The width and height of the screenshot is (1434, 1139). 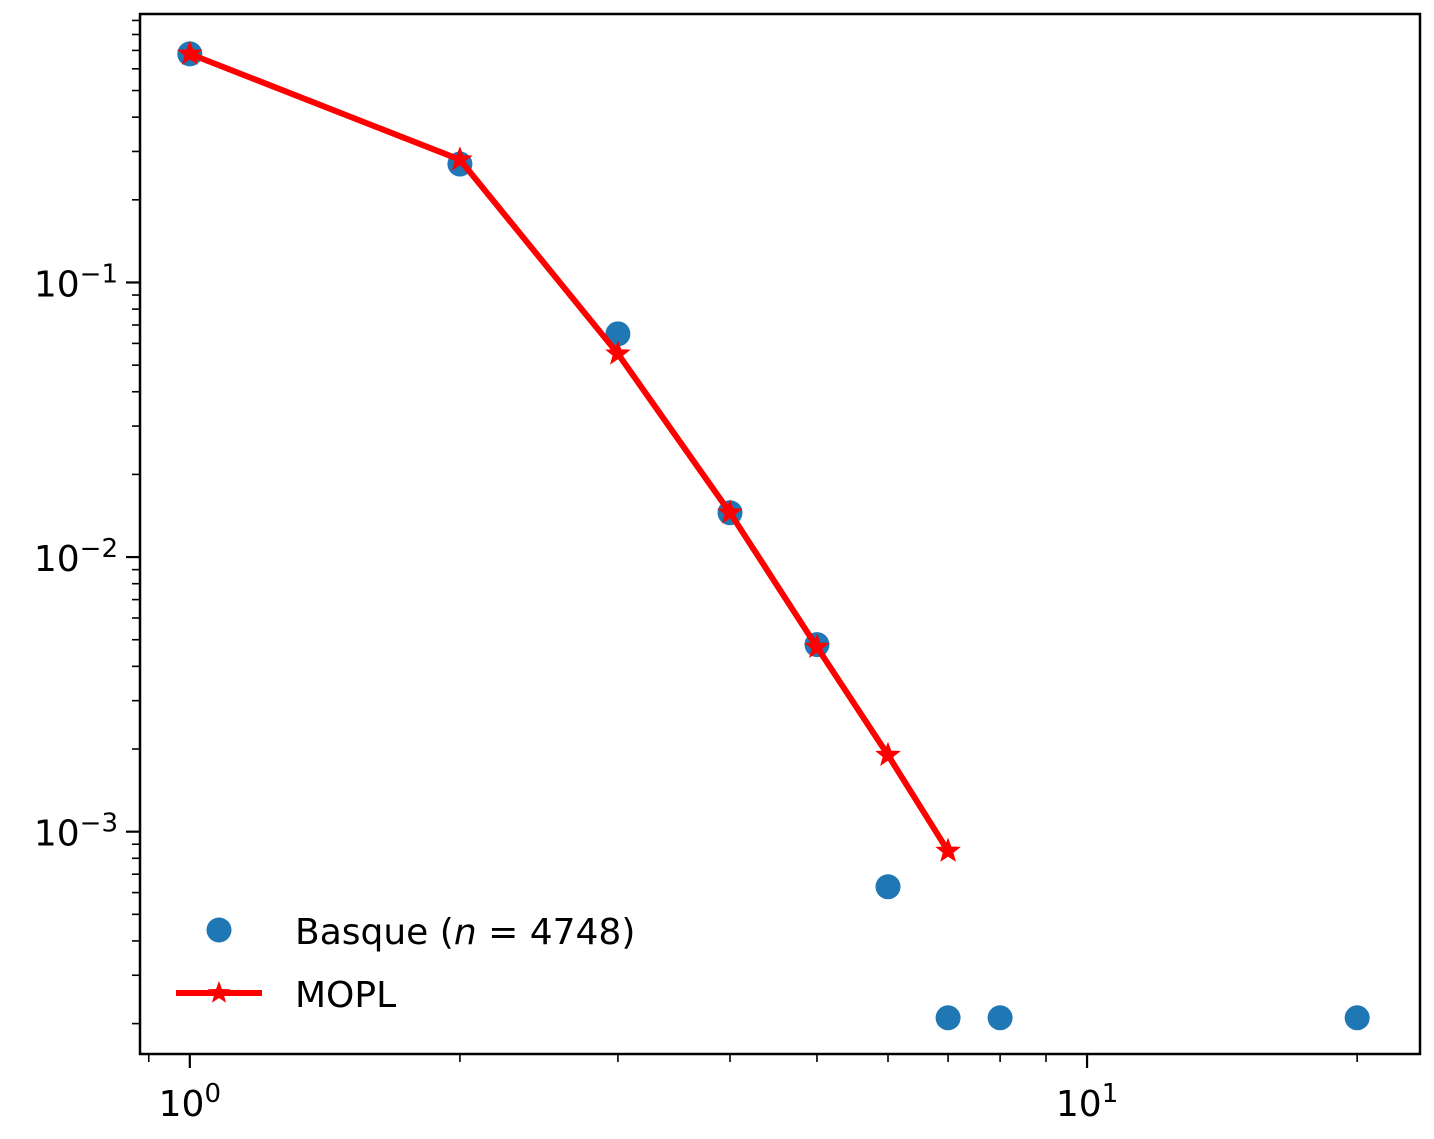 What do you see at coordinates (219, 930) in the screenshot?
I see `legend-marker-circle` at bounding box center [219, 930].